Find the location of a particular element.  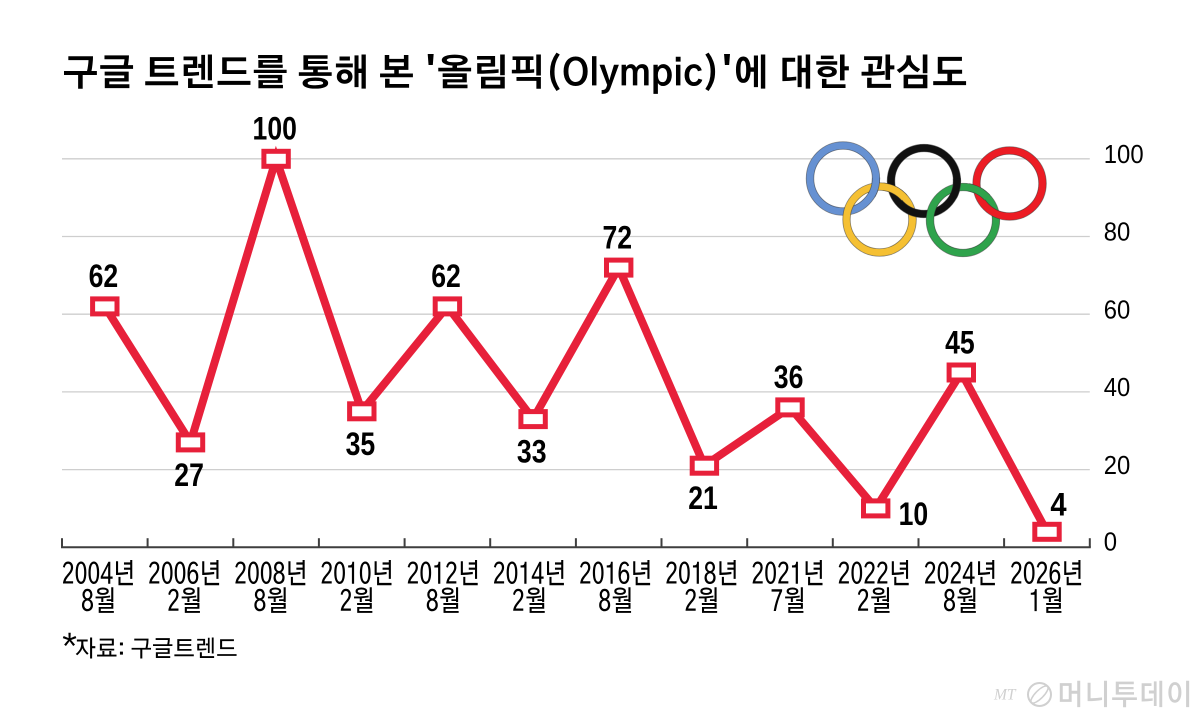

svg-text: 4 is located at coordinates (1058, 504).